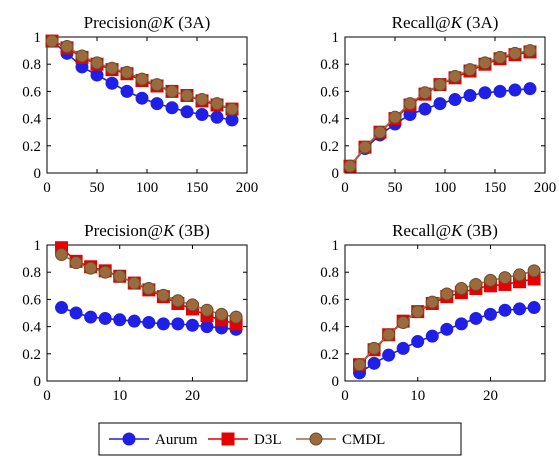  What do you see at coordinates (228, 439) in the screenshot?
I see `legend-marker-d3l` at bounding box center [228, 439].